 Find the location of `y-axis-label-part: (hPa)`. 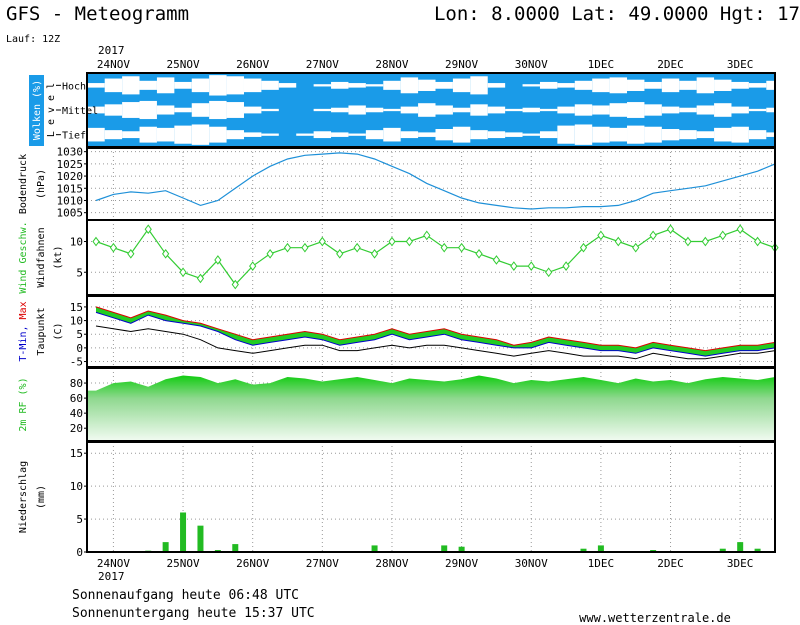

y-axis-label-part: (hPa) is located at coordinates (41, 184).